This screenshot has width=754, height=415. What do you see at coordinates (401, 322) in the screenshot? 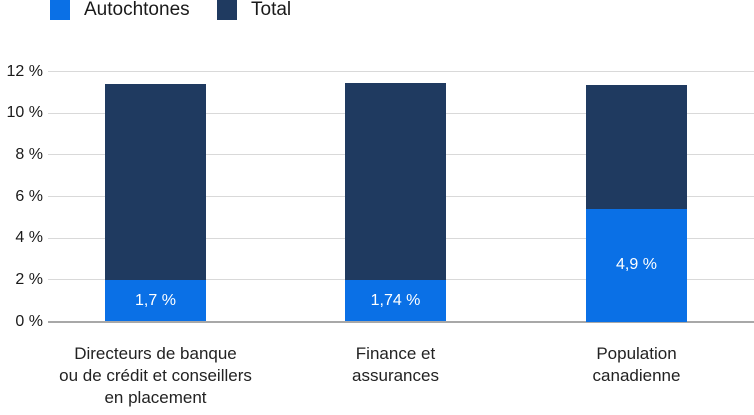
I see `x-axis-line` at bounding box center [401, 322].